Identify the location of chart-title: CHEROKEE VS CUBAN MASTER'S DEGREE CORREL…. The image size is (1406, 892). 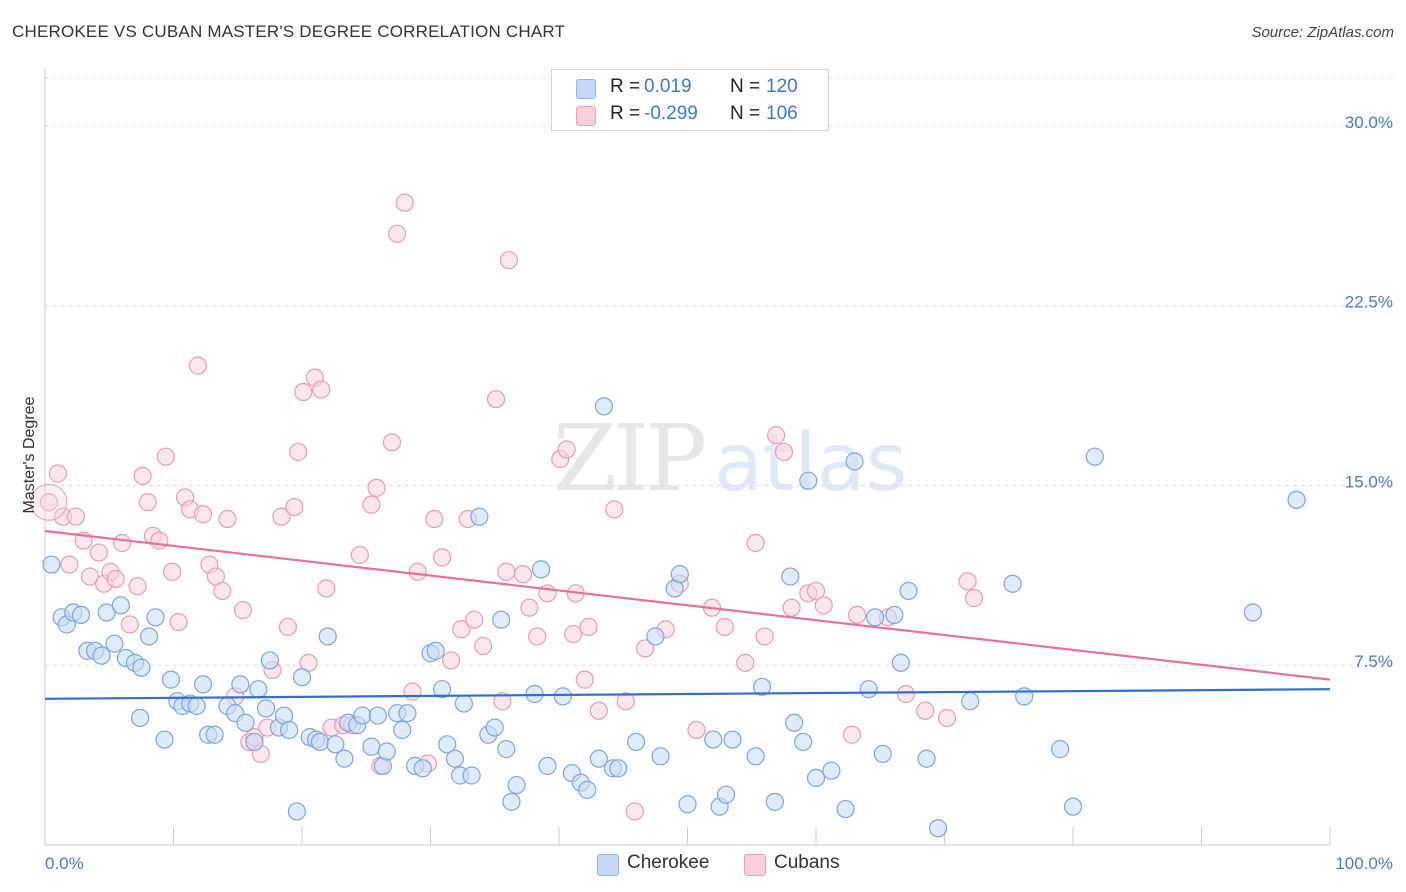
(289, 31).